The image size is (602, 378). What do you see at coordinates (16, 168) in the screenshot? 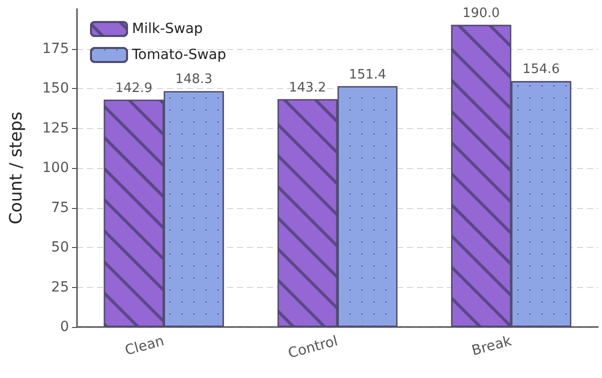
I see `y-axis-title: Count / steps` at bounding box center [16, 168].